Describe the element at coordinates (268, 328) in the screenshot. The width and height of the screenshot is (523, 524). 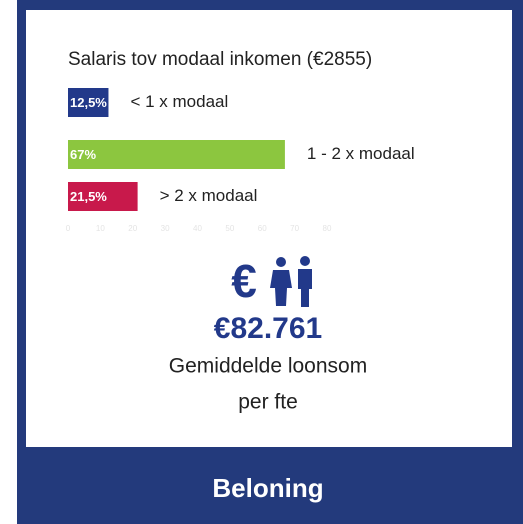
I see `stat-value: €82.761` at that location.